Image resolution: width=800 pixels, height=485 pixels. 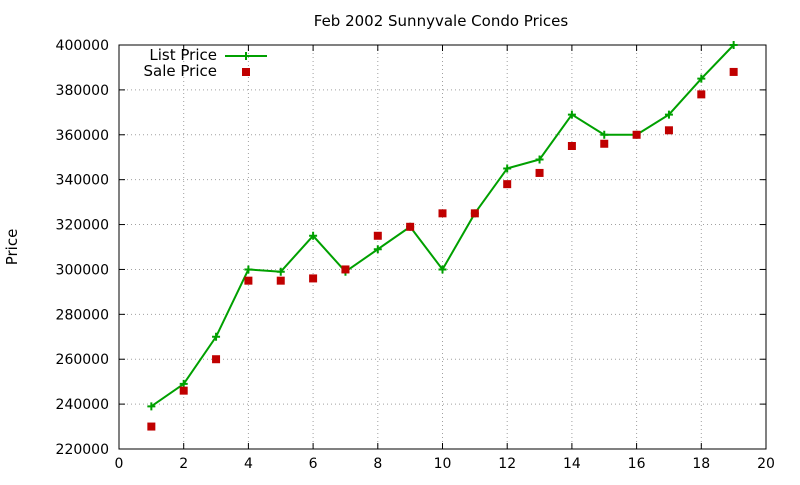 I want to click on legend-marker-sale-price, so click(x=246, y=72).